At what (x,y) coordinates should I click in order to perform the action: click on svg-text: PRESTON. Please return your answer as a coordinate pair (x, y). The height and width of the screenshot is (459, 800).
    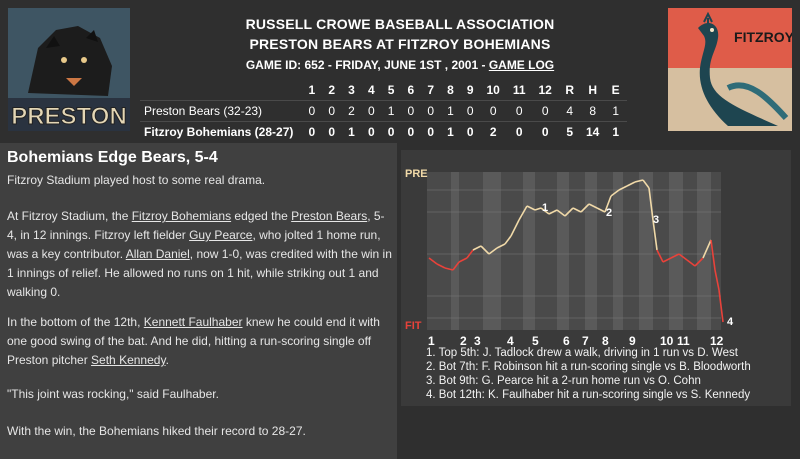
    Looking at the image, I should click on (69, 116).